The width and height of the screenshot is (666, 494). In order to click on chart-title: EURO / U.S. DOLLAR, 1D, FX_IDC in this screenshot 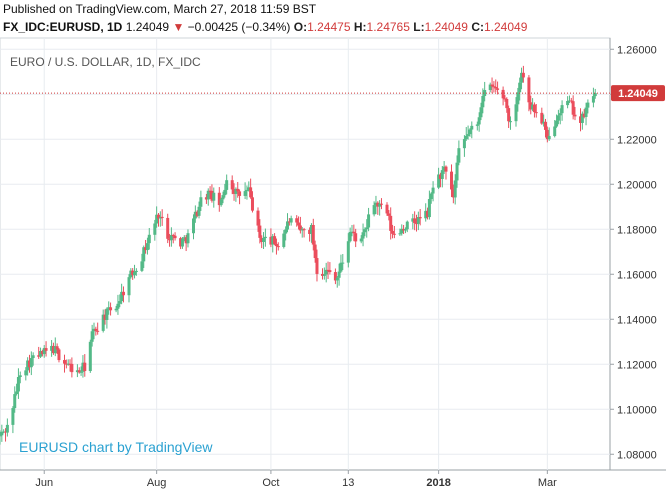, I will do `click(105, 62)`.